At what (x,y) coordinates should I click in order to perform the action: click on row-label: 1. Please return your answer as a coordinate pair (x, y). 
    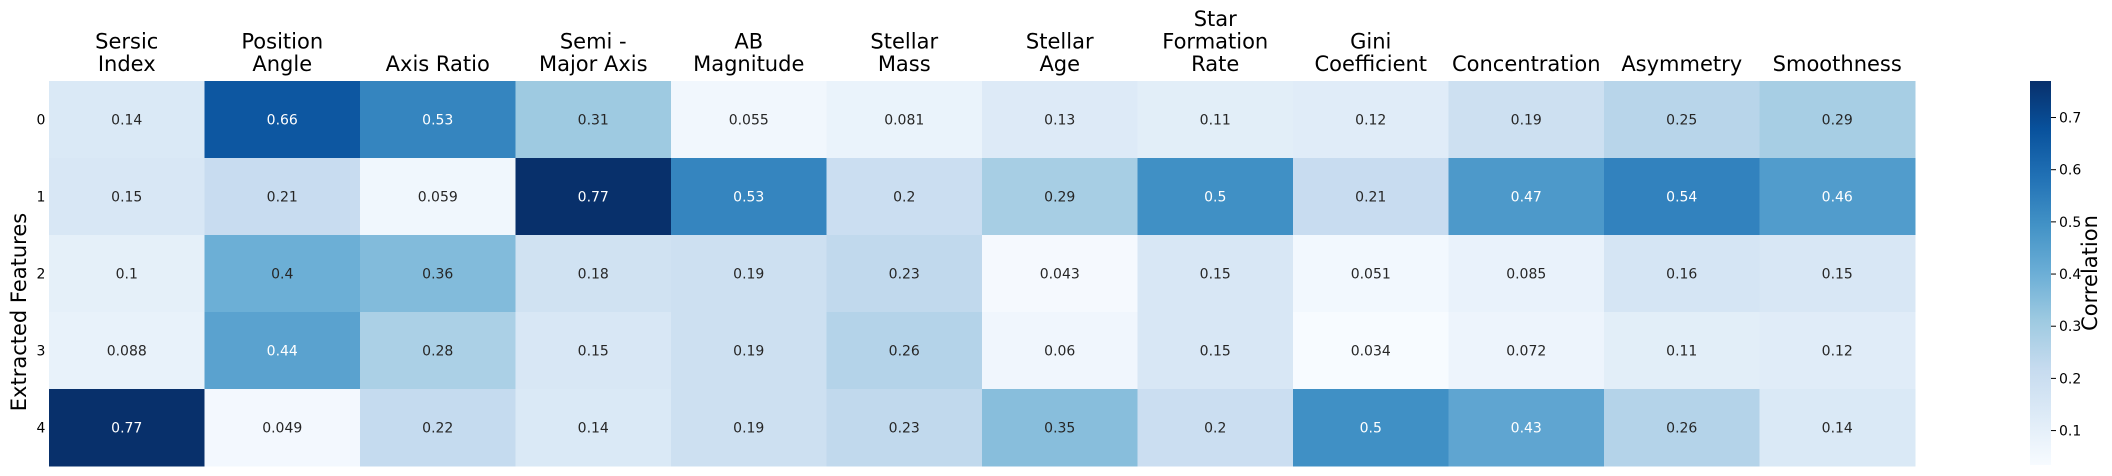
    Looking at the image, I should click on (41, 198).